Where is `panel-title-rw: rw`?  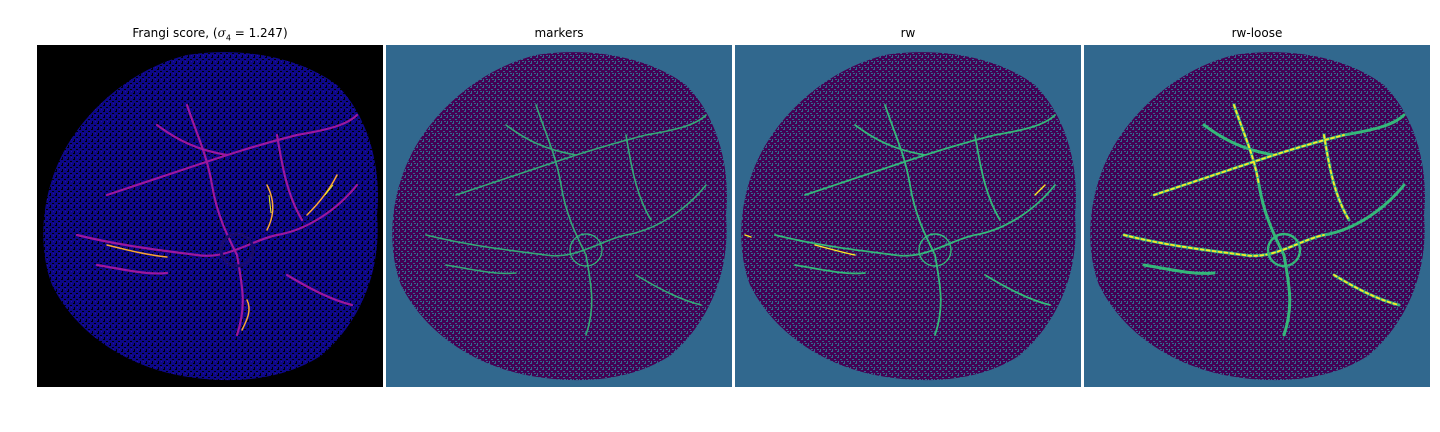 panel-title-rw: rw is located at coordinates (908, 33).